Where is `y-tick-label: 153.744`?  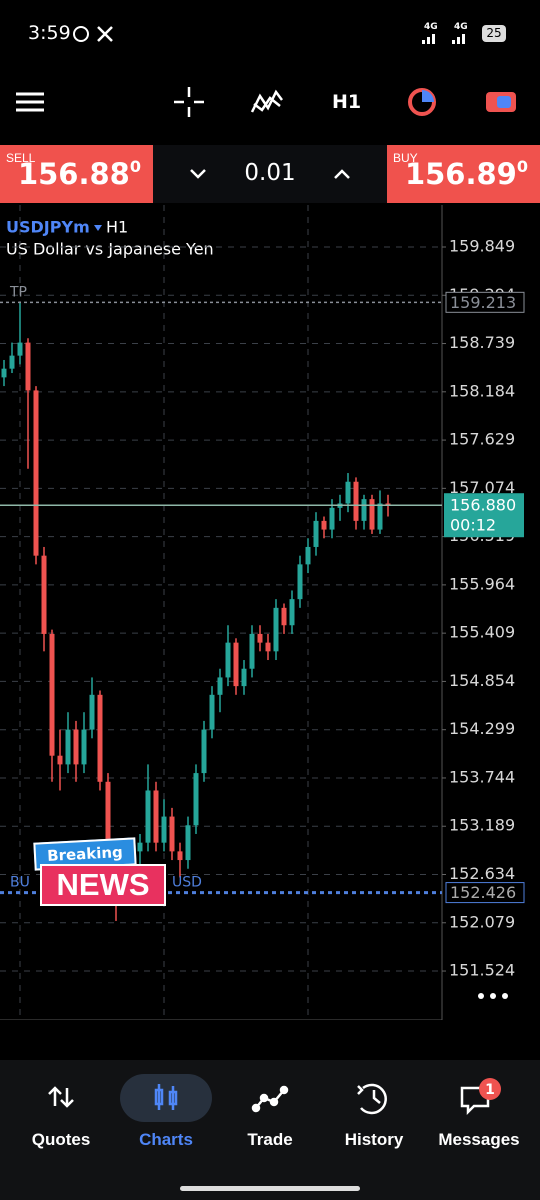 y-tick-label: 153.744 is located at coordinates (482, 776).